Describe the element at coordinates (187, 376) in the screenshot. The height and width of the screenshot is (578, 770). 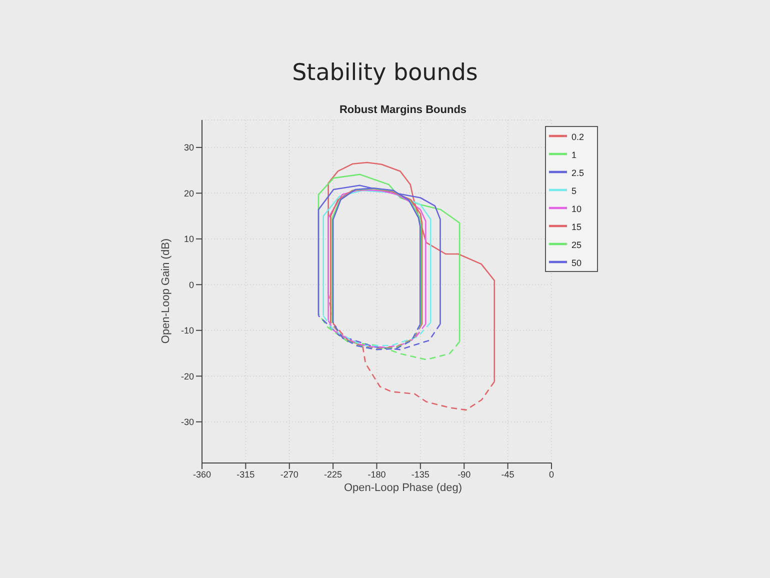
I see `y-tick-label: -20` at that location.